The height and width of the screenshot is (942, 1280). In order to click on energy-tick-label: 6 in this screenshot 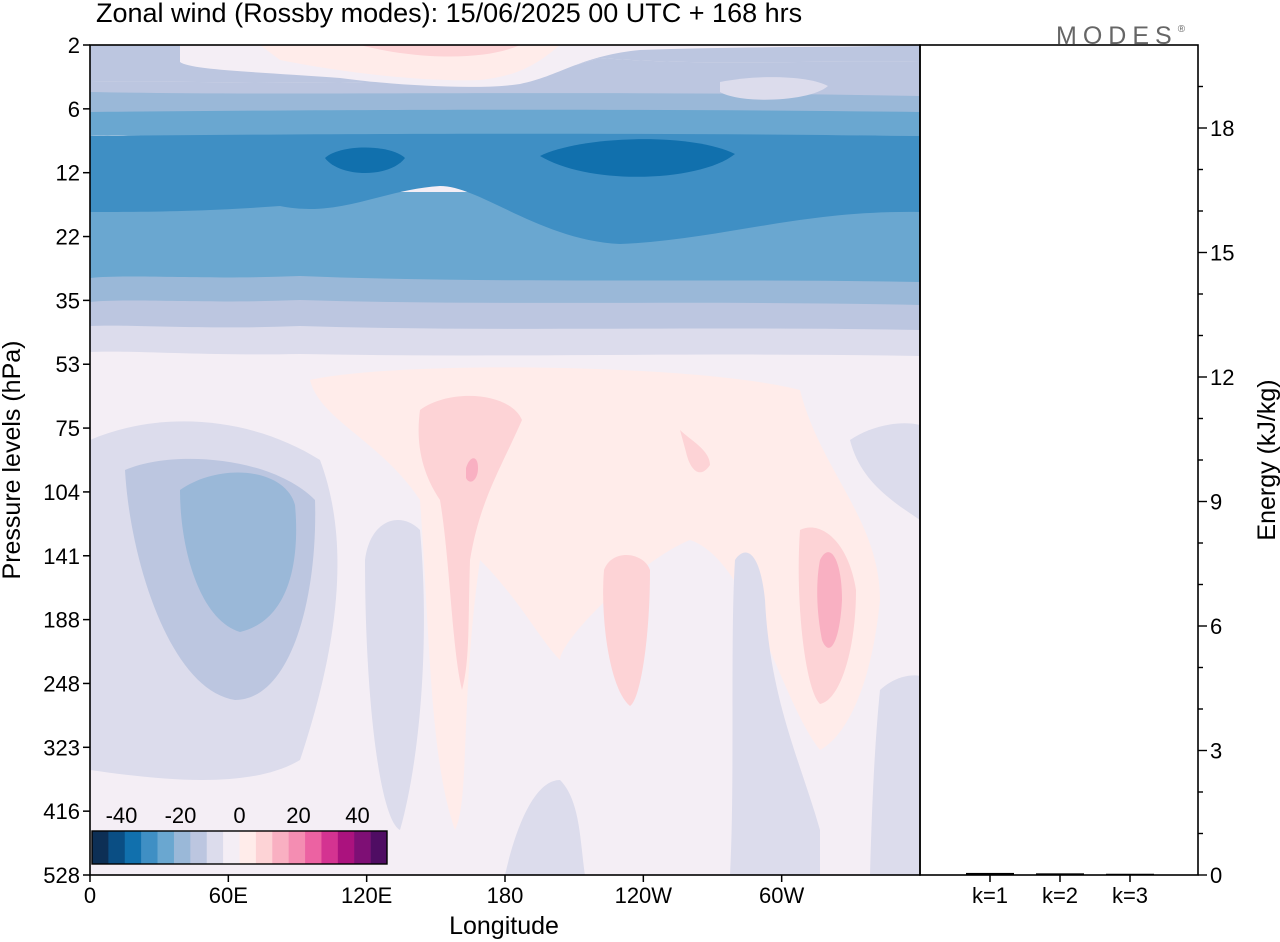, I will do `click(1216, 626)`.